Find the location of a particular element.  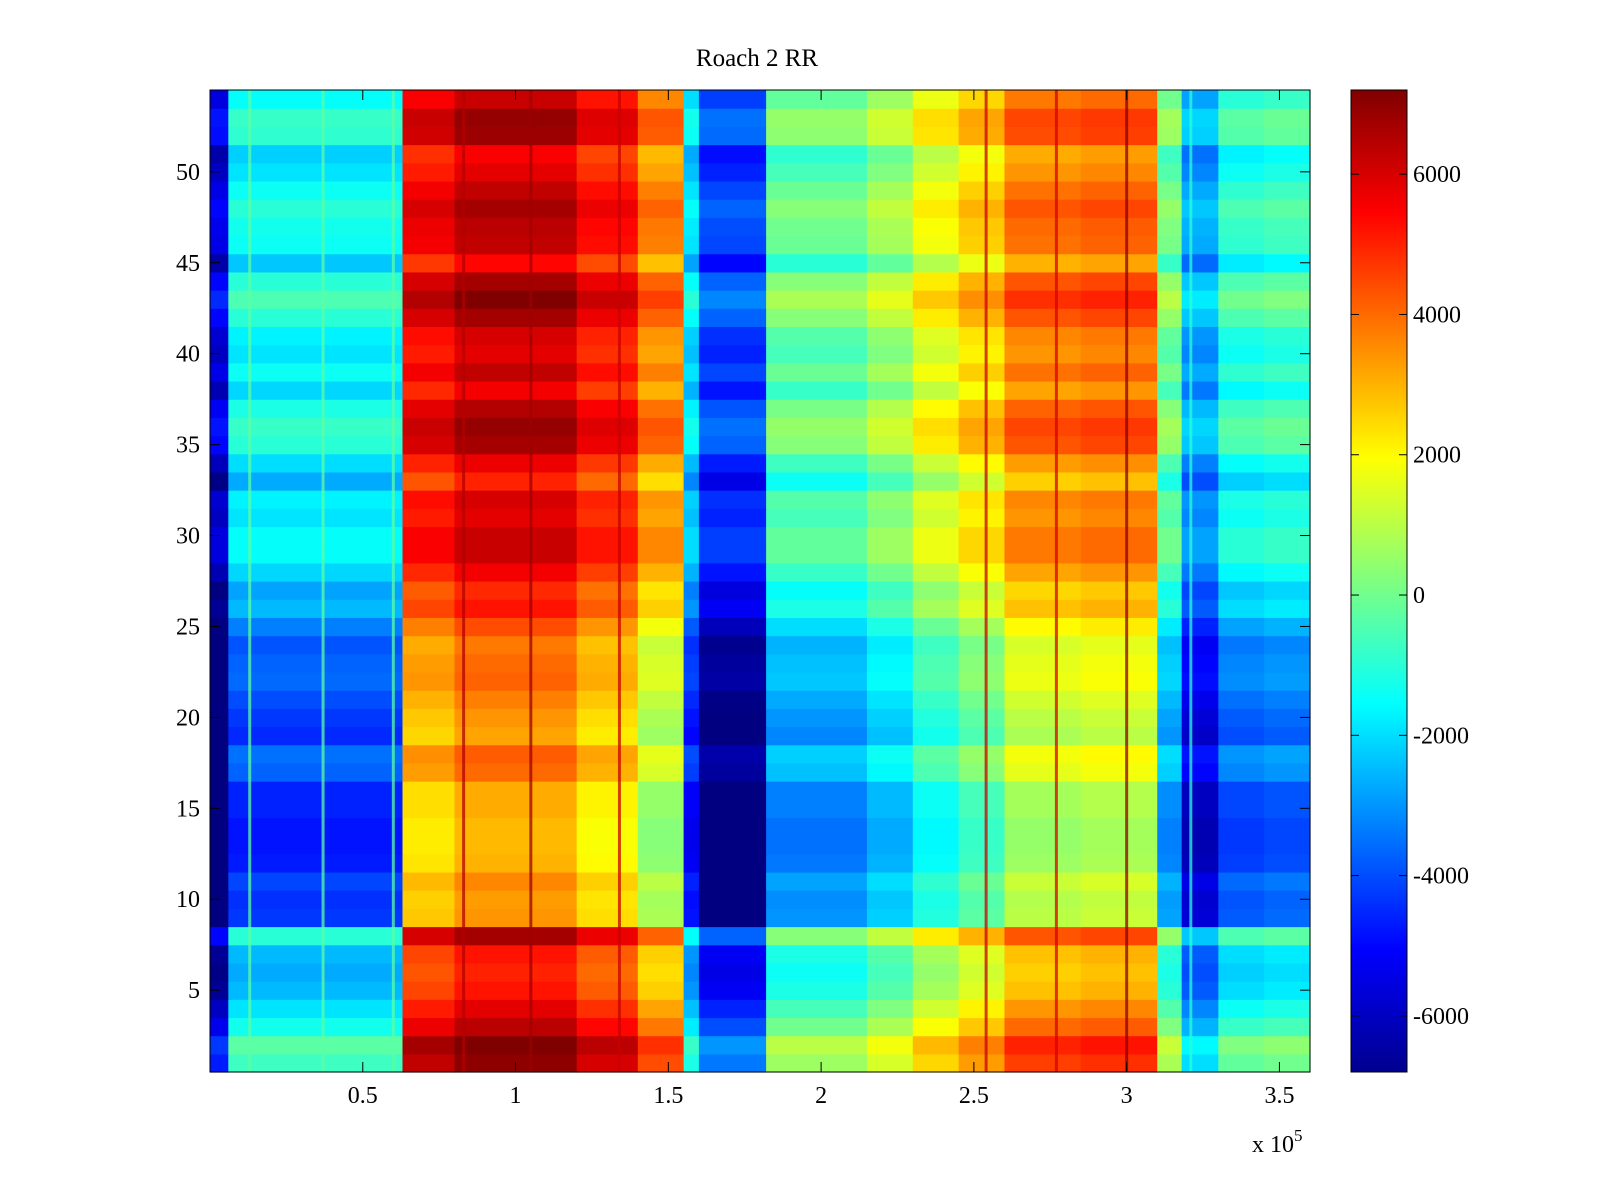

colorbar-tick-label: 6000 is located at coordinates (1437, 175).